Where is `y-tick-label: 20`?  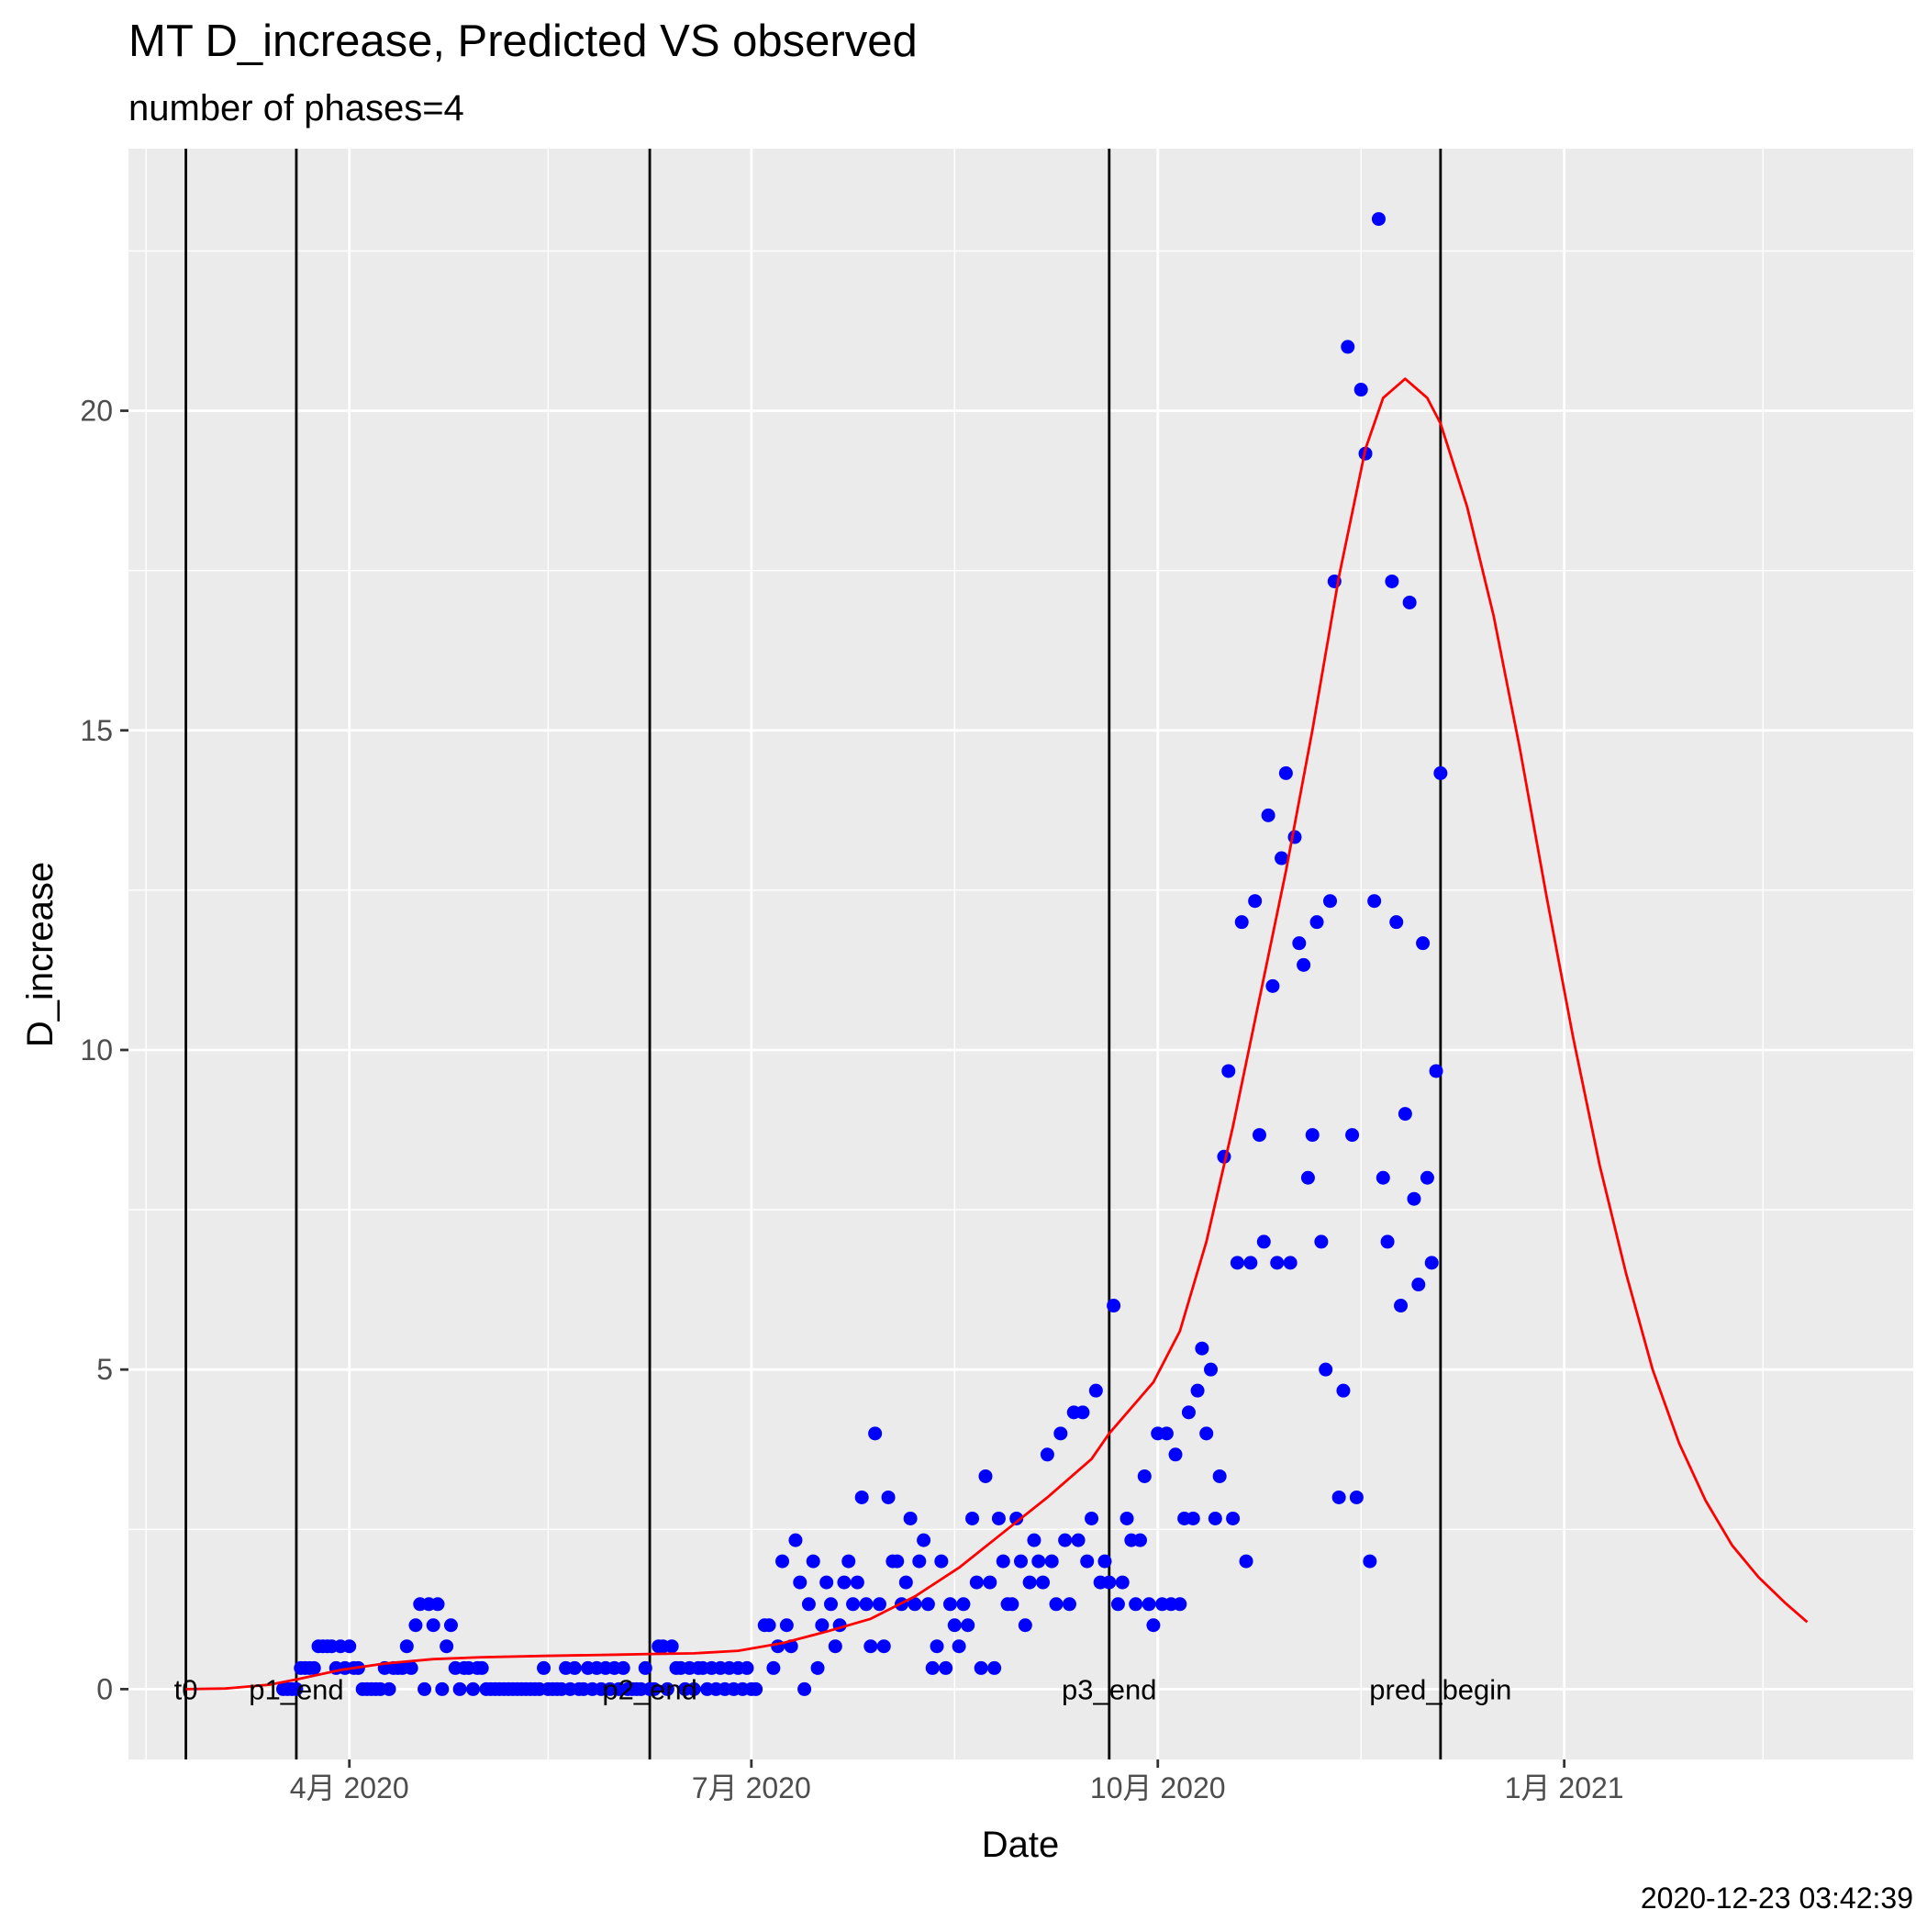
y-tick-label: 20 is located at coordinates (96, 412).